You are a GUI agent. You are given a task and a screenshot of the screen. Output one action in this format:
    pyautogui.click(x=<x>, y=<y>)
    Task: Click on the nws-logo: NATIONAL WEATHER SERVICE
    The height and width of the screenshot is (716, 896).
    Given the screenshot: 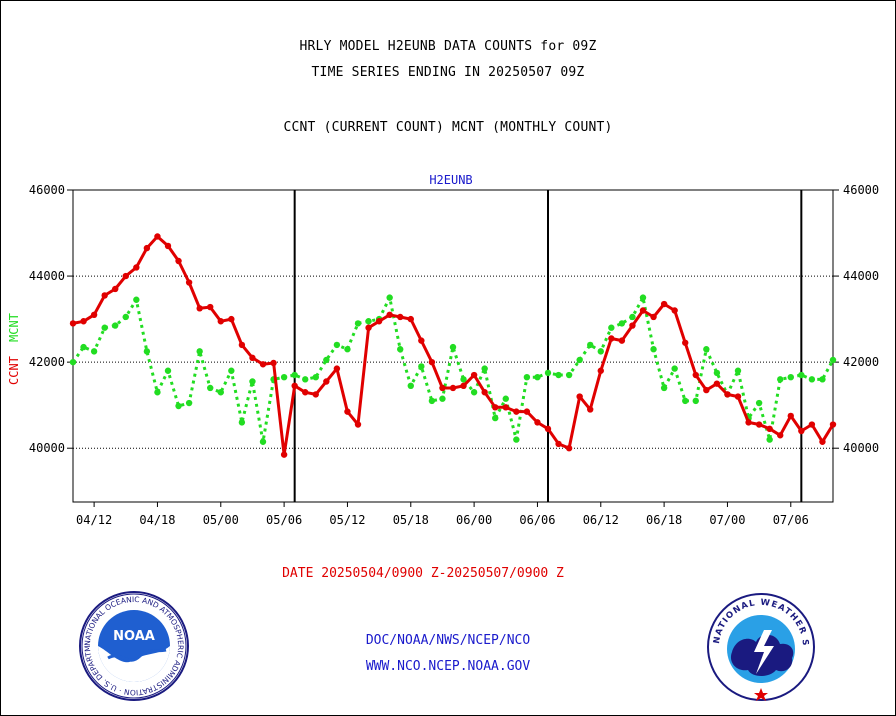 What is the action you would take?
    pyautogui.click(x=761, y=647)
    